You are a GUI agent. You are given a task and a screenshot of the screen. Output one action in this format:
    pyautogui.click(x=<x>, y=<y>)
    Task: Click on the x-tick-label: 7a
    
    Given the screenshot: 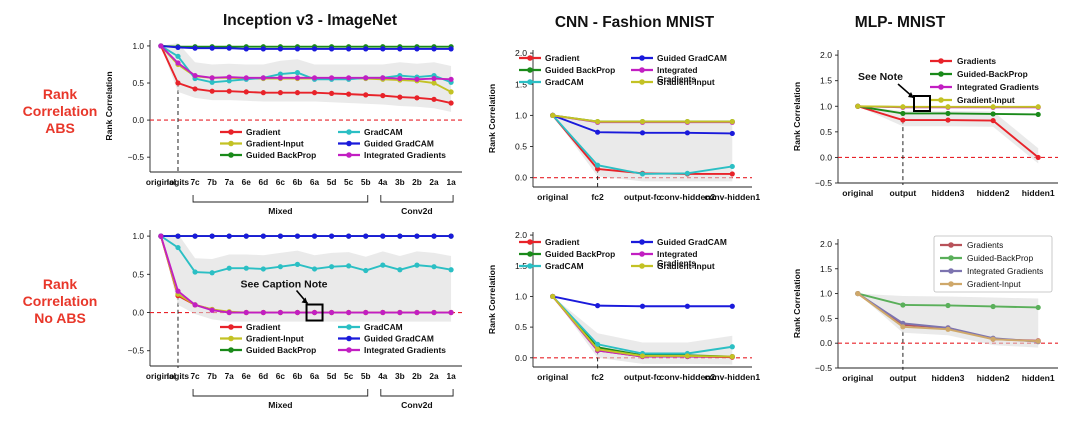 What is the action you would take?
    pyautogui.click(x=230, y=182)
    